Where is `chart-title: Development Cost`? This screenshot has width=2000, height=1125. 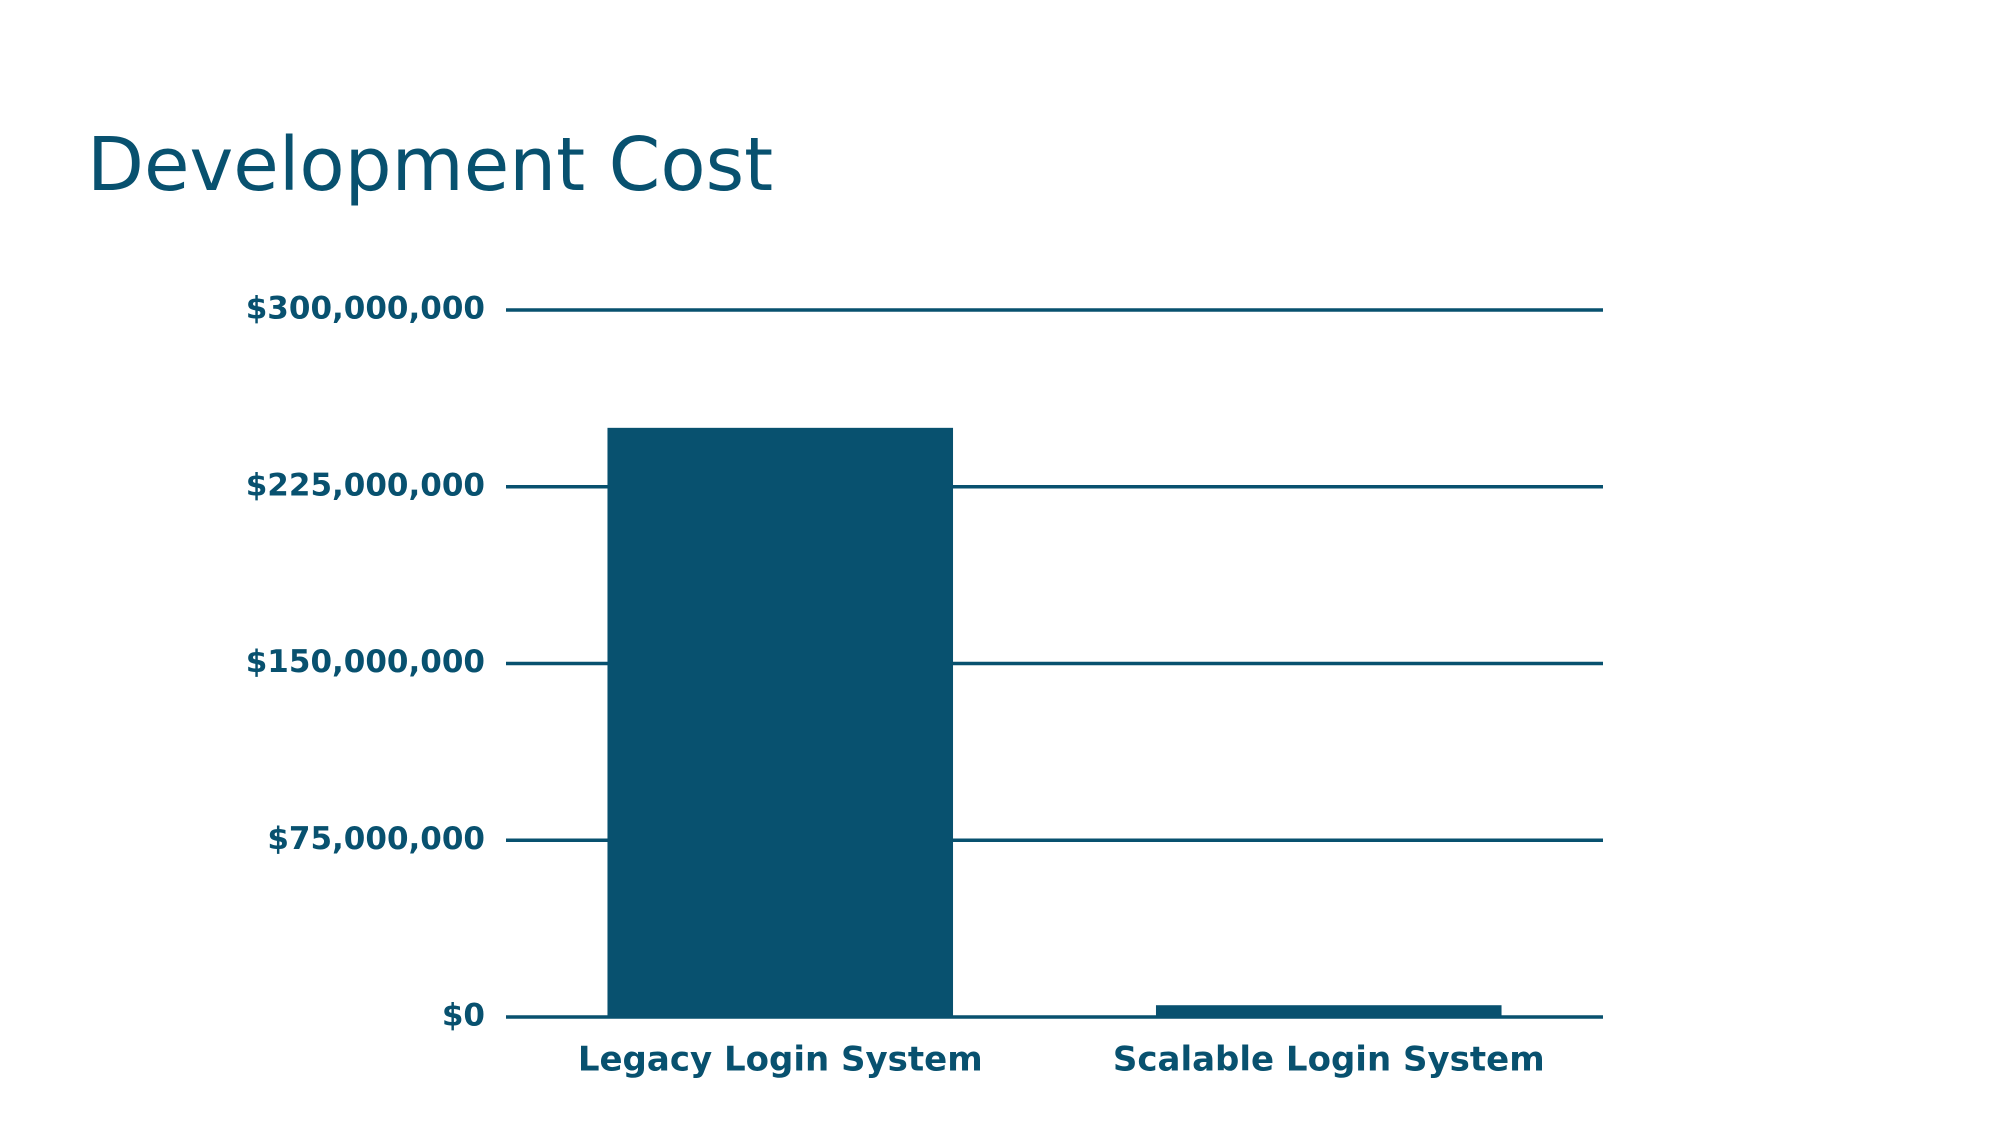
chart-title: Development Cost is located at coordinates (430, 165).